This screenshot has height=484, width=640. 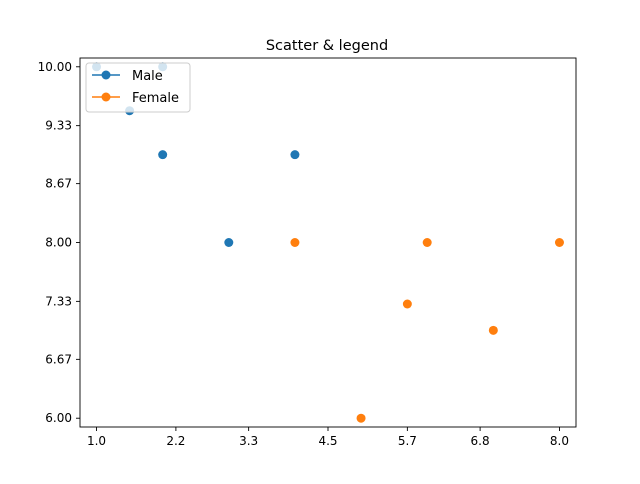 I want to click on legend: Male Female, so click(x=138, y=87).